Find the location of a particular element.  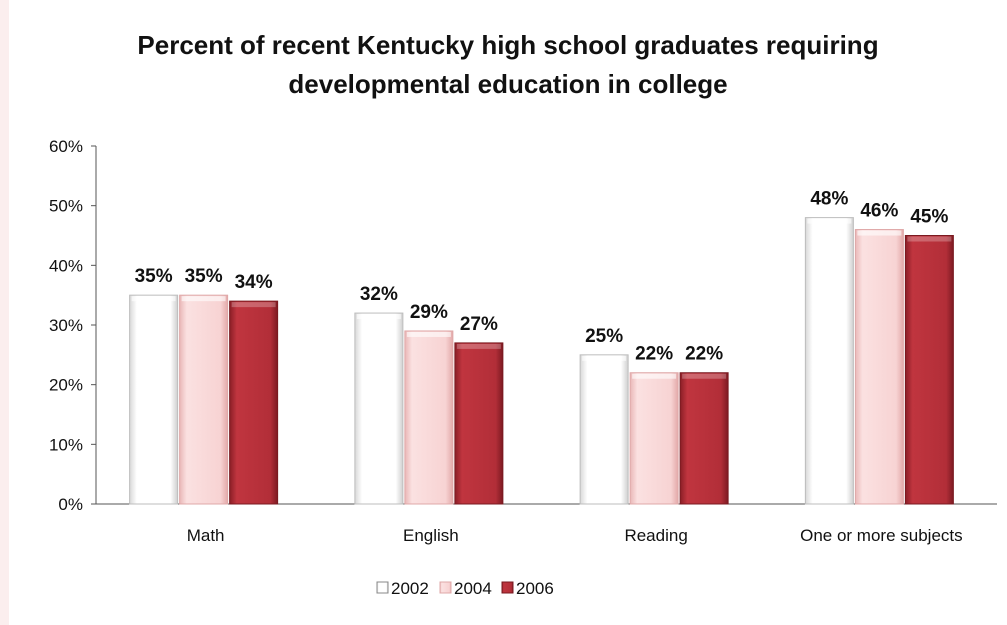

category-label: English is located at coordinates (431, 535).